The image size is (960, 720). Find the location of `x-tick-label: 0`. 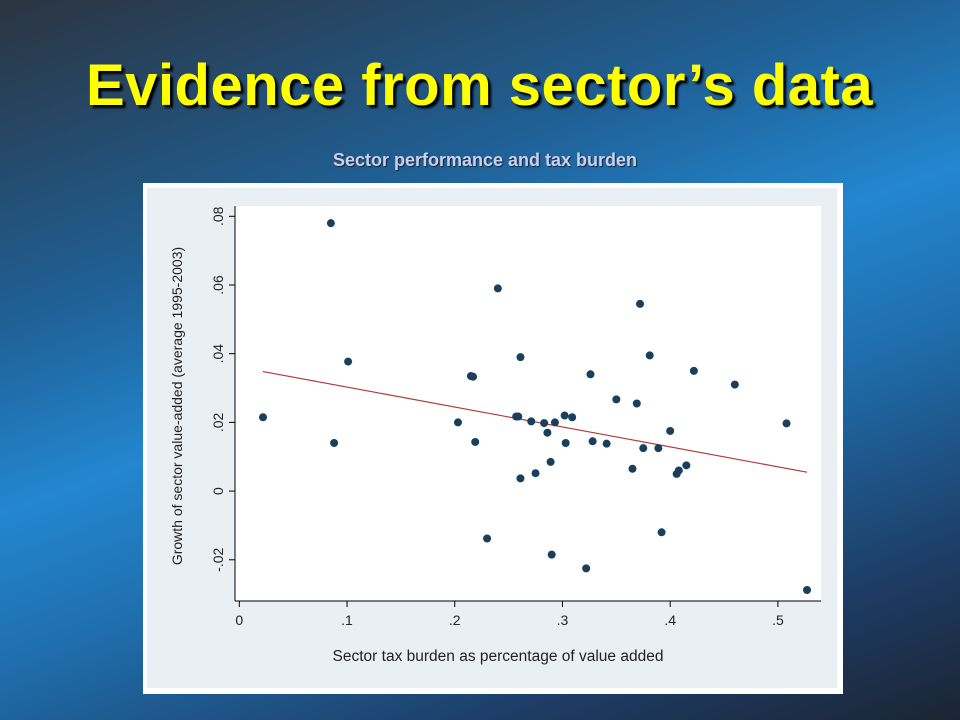

x-tick-label: 0 is located at coordinates (239, 620).